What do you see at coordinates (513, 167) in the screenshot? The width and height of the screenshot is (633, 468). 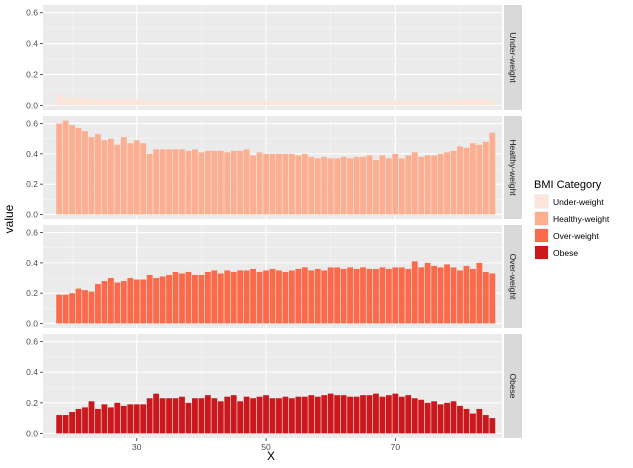 I see `facet-strip-label: Healthy-weight` at bounding box center [513, 167].